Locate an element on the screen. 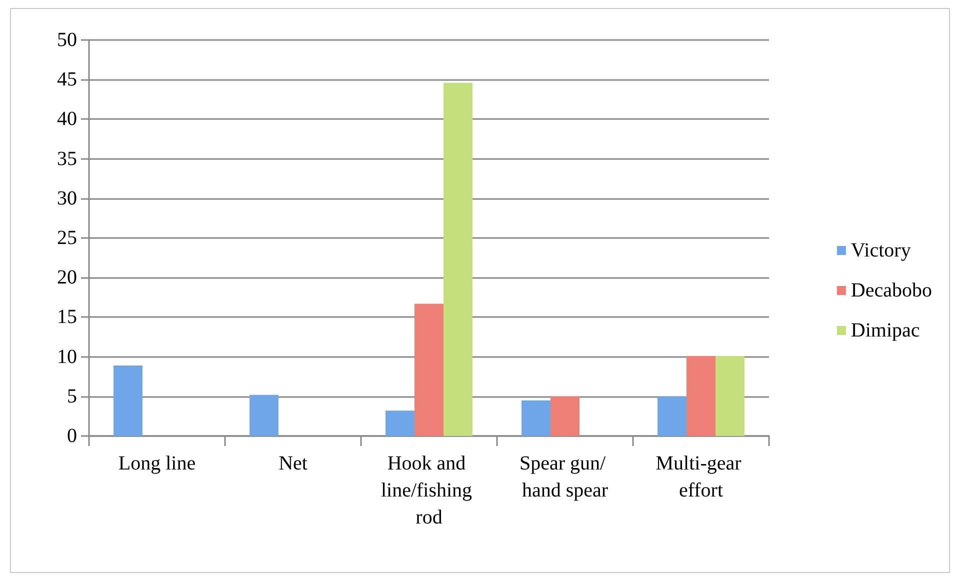  y-tick-label: 15 is located at coordinates (67, 317).